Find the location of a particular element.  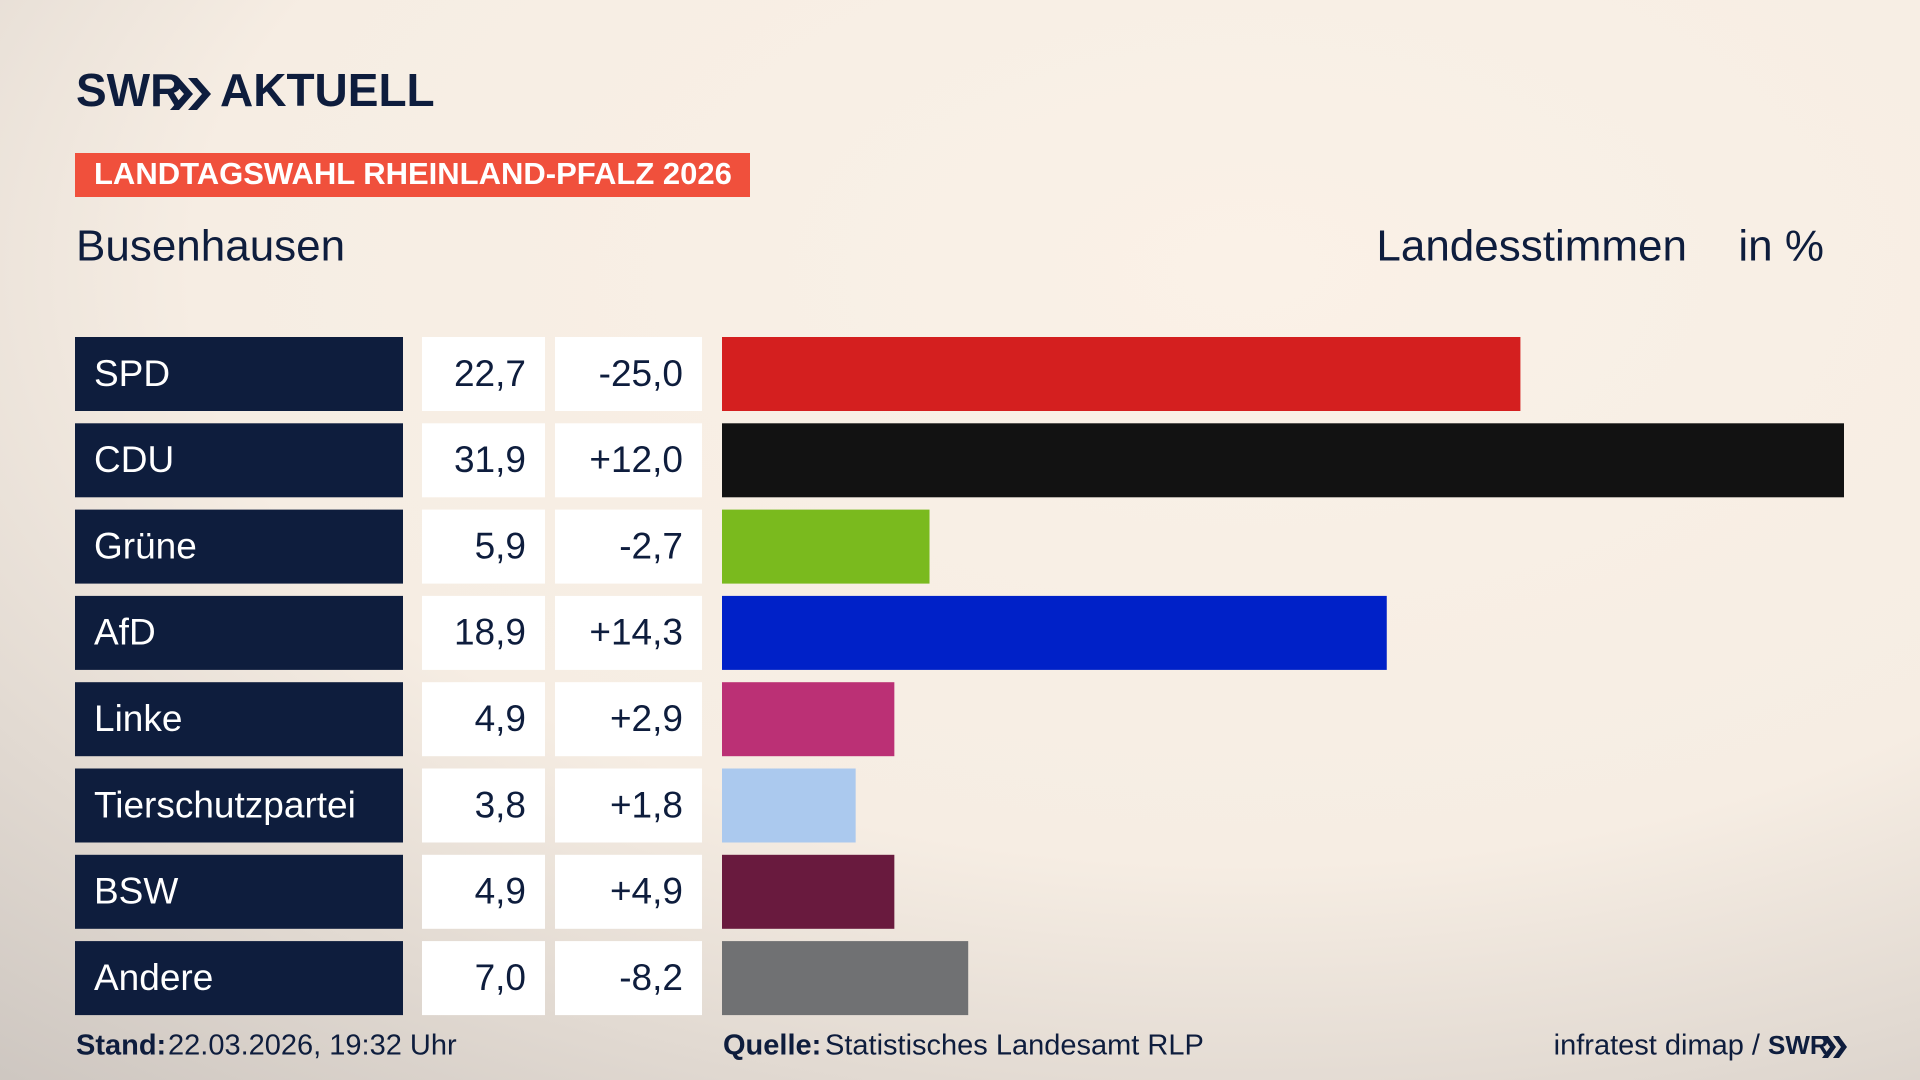

source: Statistisches Landesamt RLP is located at coordinates (1014, 1046).